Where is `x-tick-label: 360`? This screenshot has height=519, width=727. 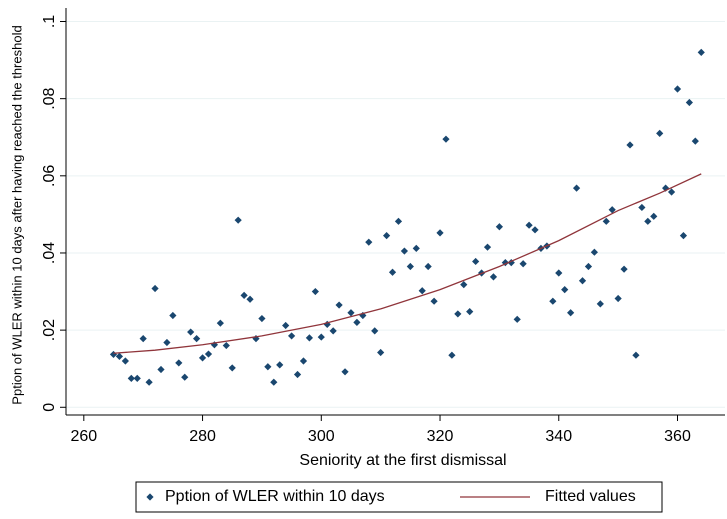 x-tick-label: 360 is located at coordinates (677, 436).